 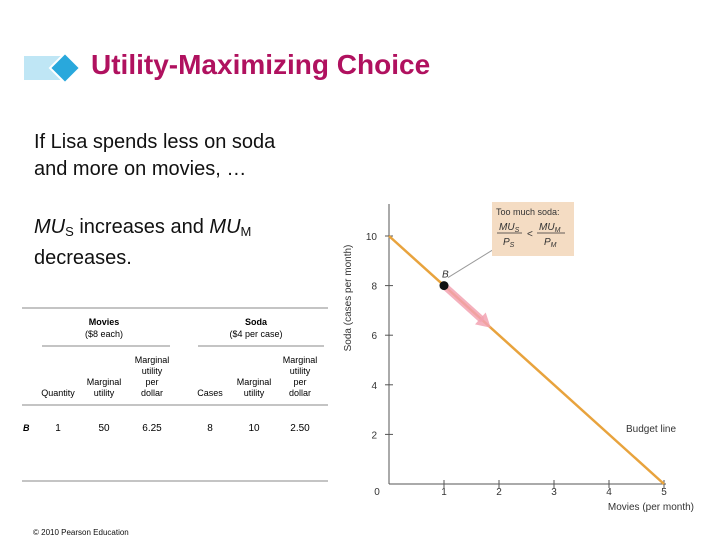 I want to click on copyright-notice: © 2010 Pearson Education, so click(x=81, y=532).